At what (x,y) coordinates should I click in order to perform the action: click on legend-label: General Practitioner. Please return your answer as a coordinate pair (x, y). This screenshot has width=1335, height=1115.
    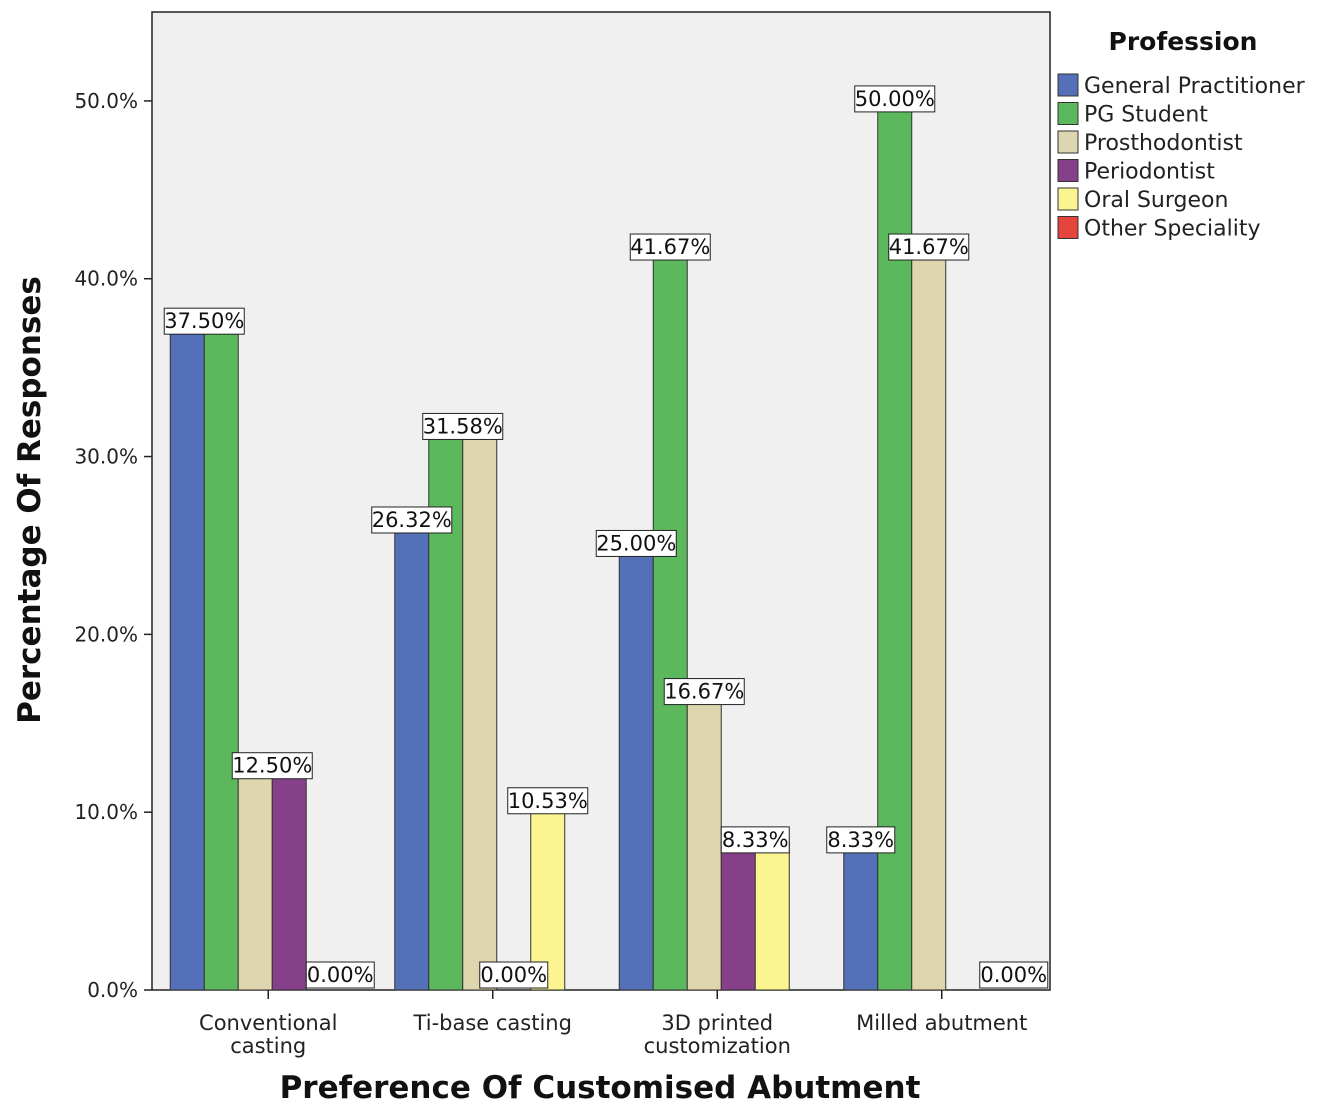
    Looking at the image, I should click on (1195, 86).